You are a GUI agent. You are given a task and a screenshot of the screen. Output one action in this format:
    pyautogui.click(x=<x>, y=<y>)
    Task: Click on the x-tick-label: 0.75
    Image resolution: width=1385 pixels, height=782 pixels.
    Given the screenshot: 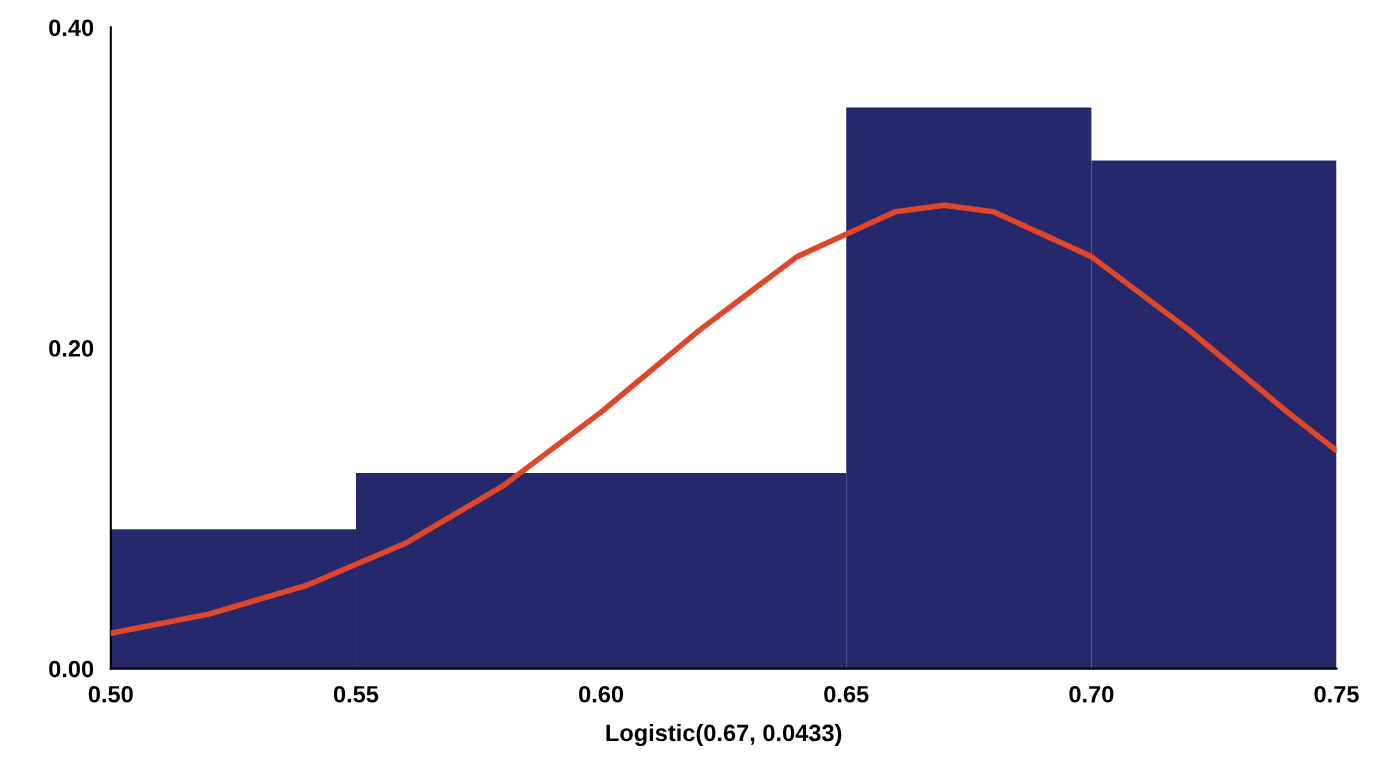 What is the action you would take?
    pyautogui.click(x=1336, y=694)
    